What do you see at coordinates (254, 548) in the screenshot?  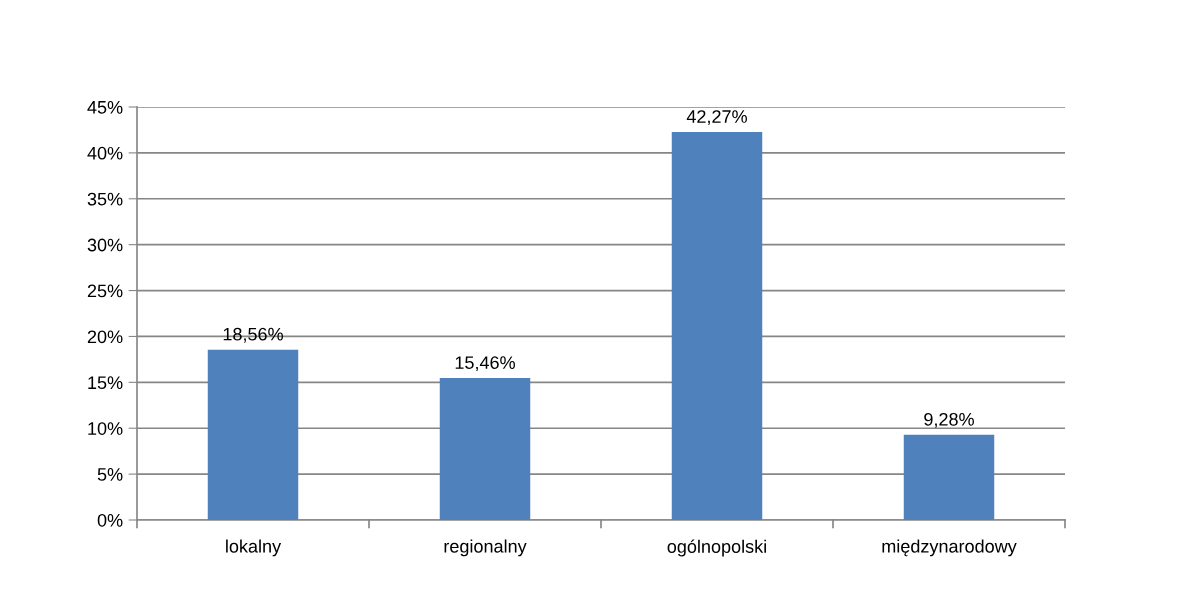 I see `x-tick-label: lokalny` at bounding box center [254, 548].